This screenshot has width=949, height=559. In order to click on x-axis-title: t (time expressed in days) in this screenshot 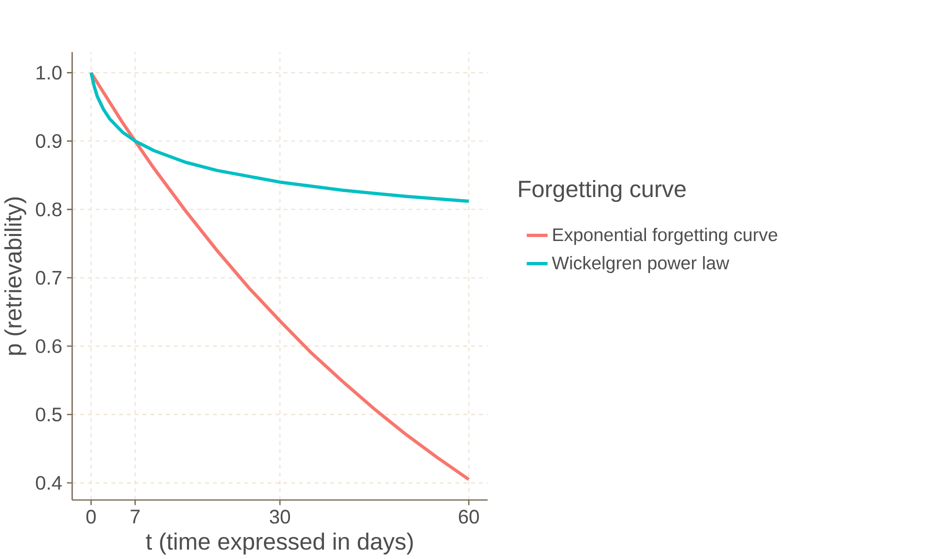, I will do `click(279, 543)`.